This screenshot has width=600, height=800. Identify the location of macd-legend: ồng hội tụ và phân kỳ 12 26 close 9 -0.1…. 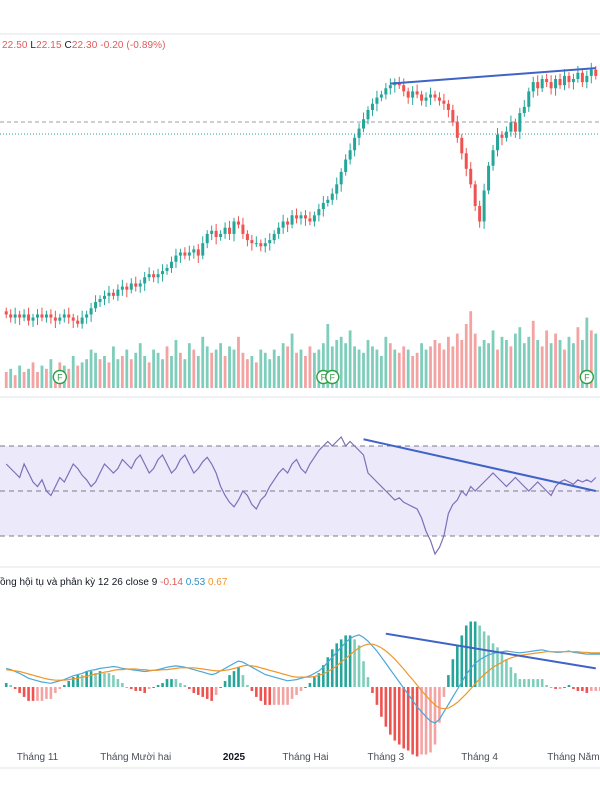
(113, 582).